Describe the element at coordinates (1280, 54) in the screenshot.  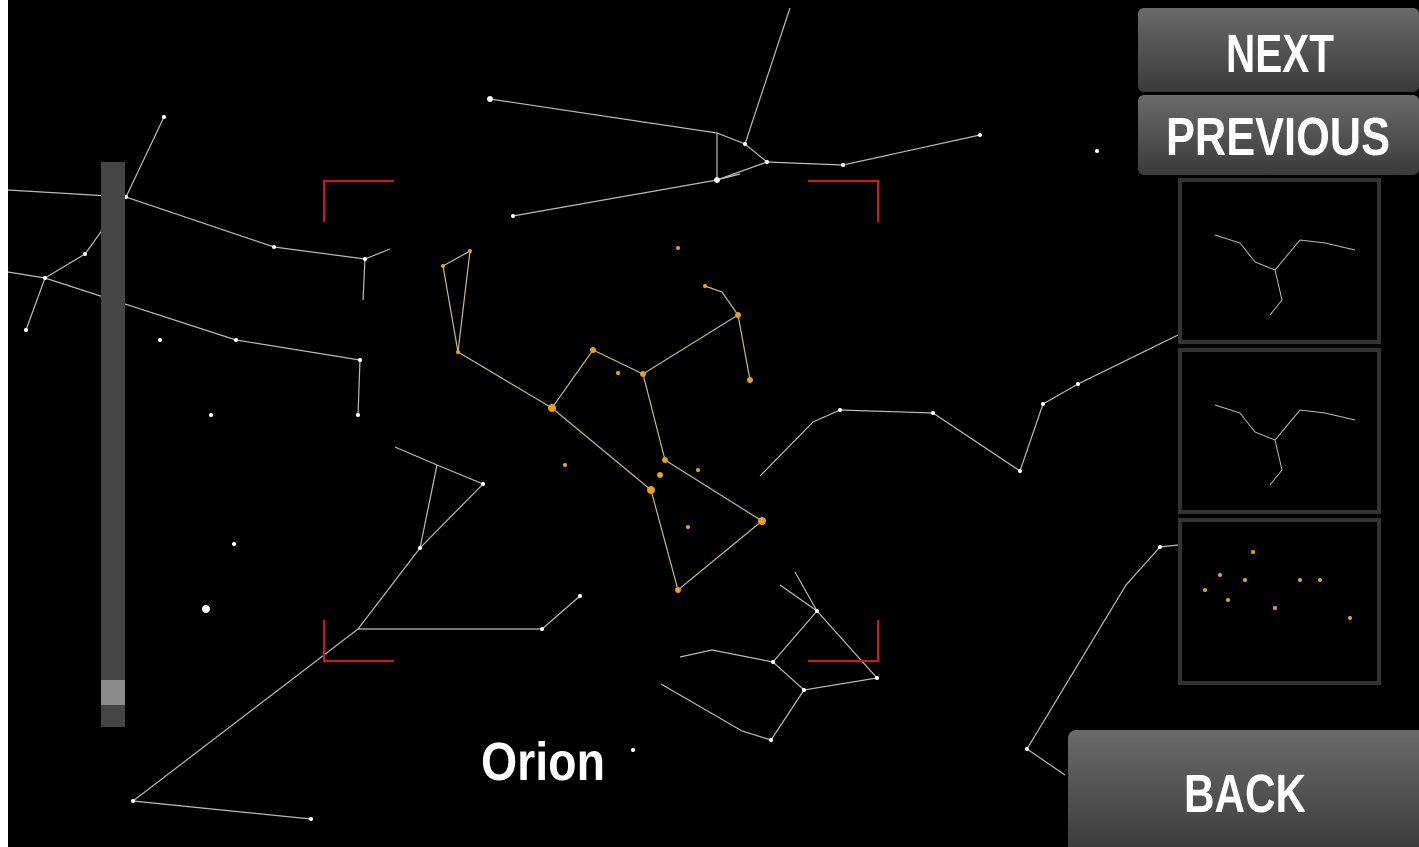
I see `button-label: NEXT` at that location.